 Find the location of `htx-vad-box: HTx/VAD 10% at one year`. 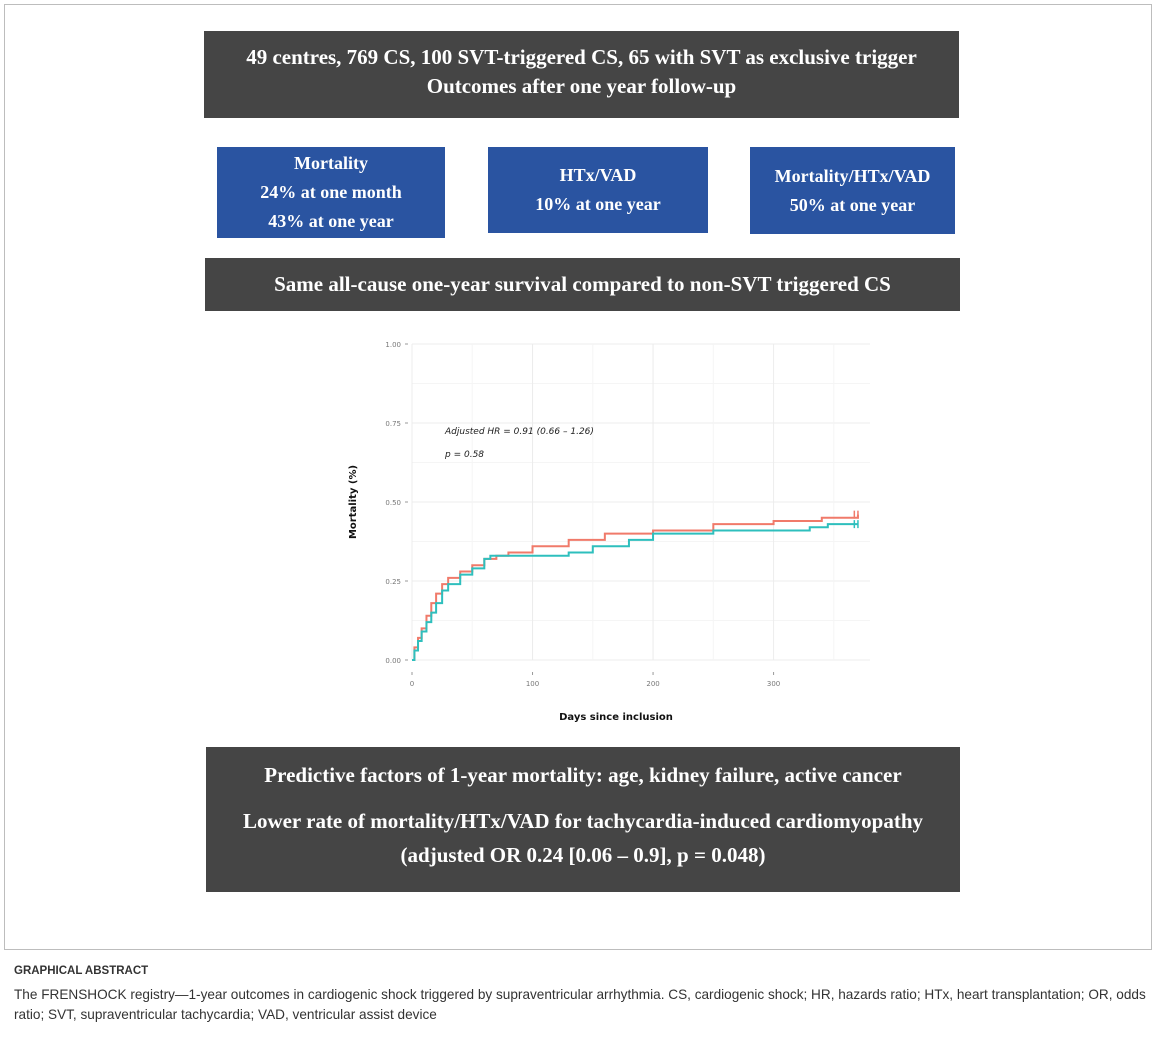

htx-vad-box: HTx/VAD 10% at one year is located at coordinates (598, 190).